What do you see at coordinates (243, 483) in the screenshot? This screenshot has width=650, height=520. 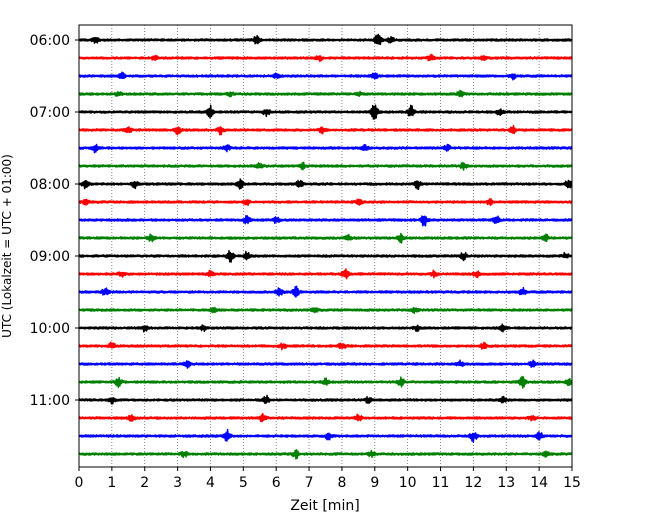 I see `x-tick-label: 5` at bounding box center [243, 483].